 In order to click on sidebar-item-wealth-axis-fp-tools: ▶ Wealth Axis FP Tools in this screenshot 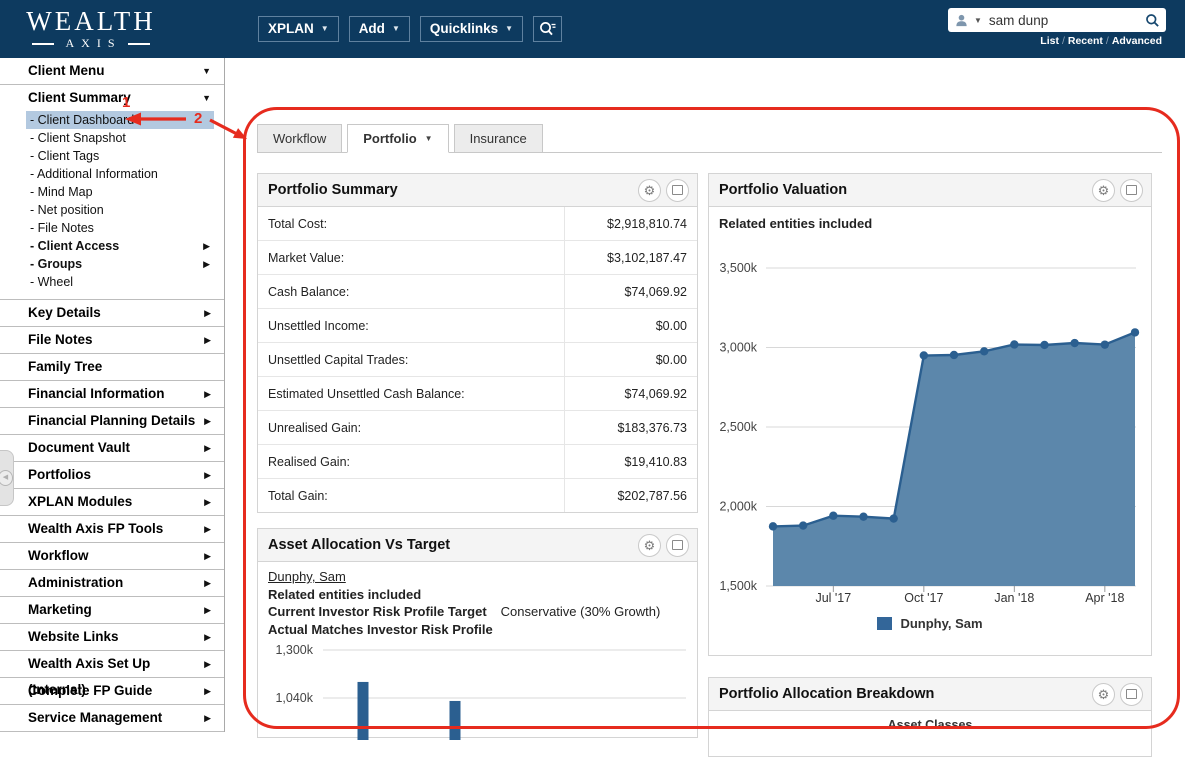, I will do `click(112, 528)`.